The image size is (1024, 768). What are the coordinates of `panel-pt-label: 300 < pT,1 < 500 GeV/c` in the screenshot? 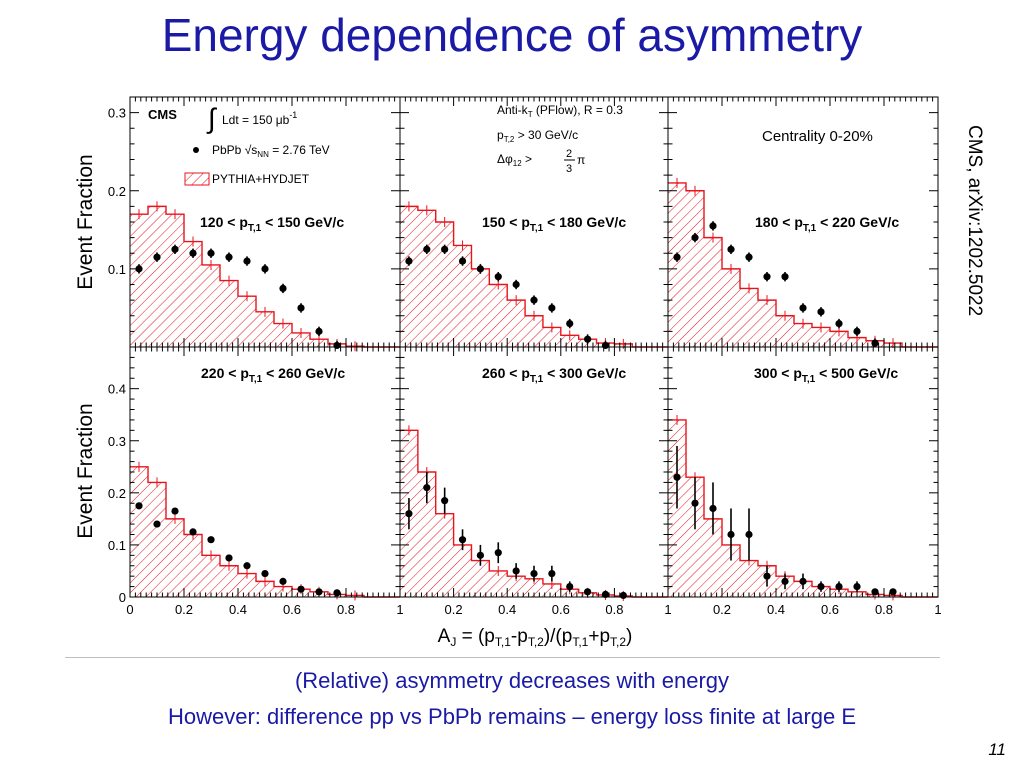 It's located at (826, 375).